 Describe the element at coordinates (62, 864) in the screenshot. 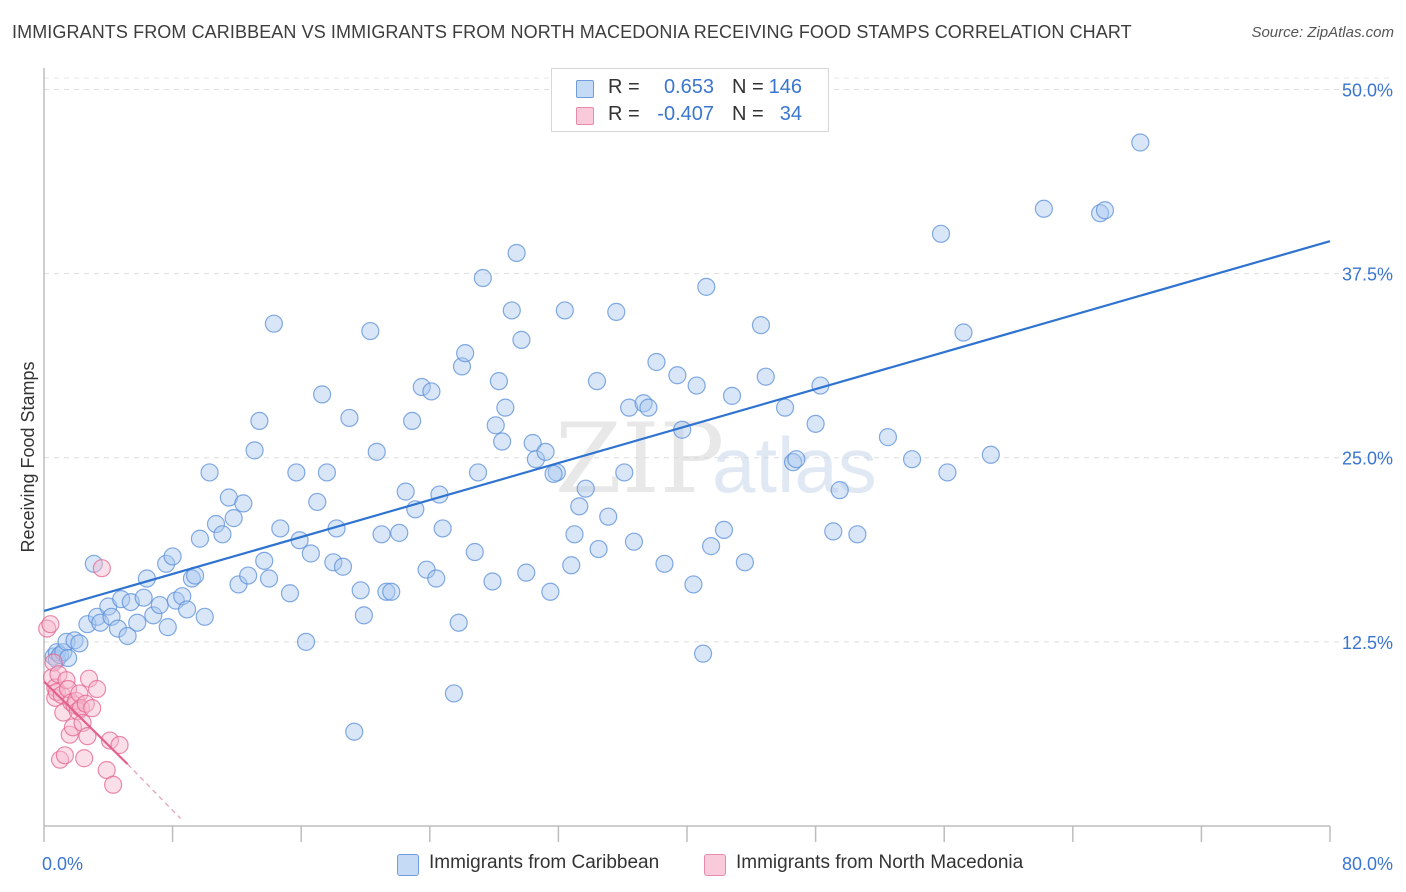

I see `x-tick-label: 0.0%` at that location.